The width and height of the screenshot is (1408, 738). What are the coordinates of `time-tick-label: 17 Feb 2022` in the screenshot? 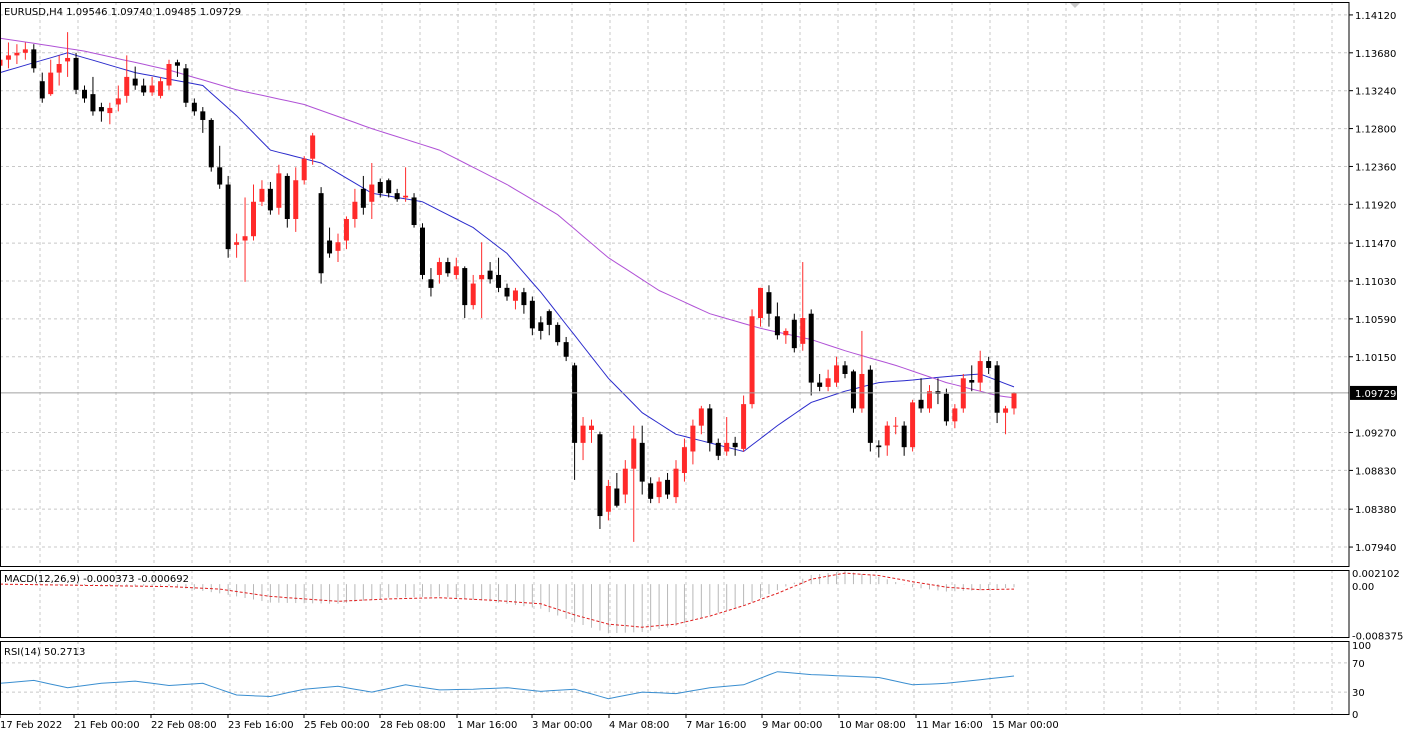 It's located at (31, 725).